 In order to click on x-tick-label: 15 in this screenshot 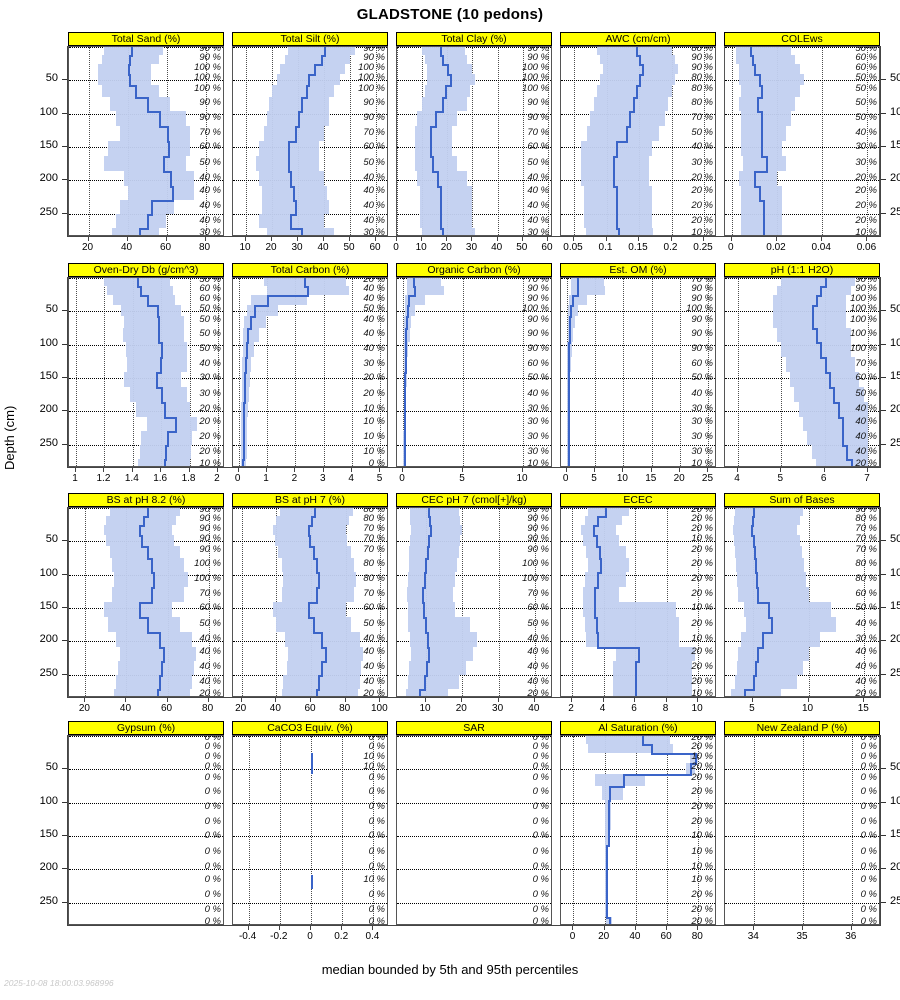, I will do `click(651, 478)`.